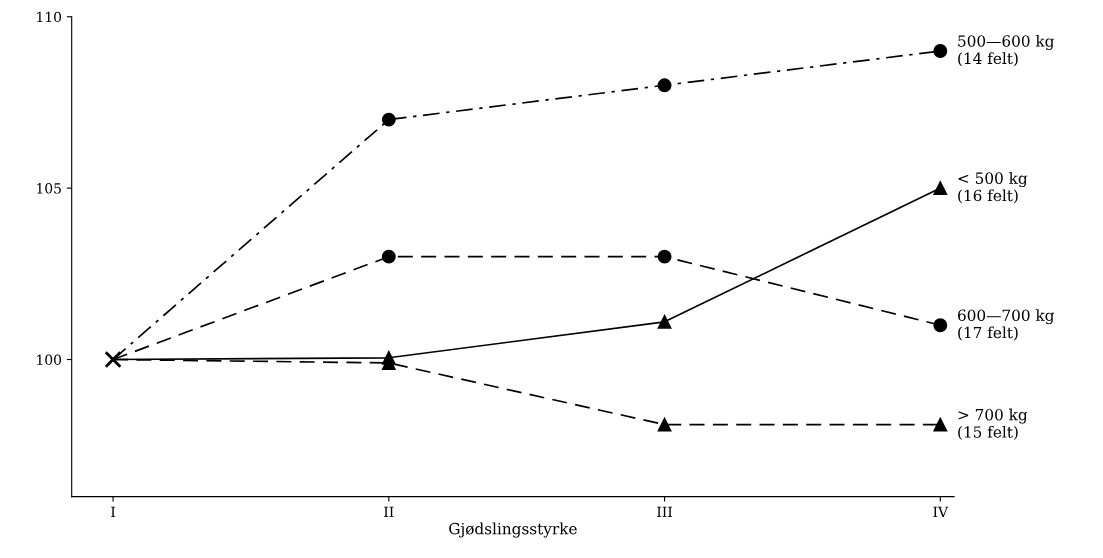 The image size is (1103, 558). I want to click on y-tick-label: 100, so click(49, 359).